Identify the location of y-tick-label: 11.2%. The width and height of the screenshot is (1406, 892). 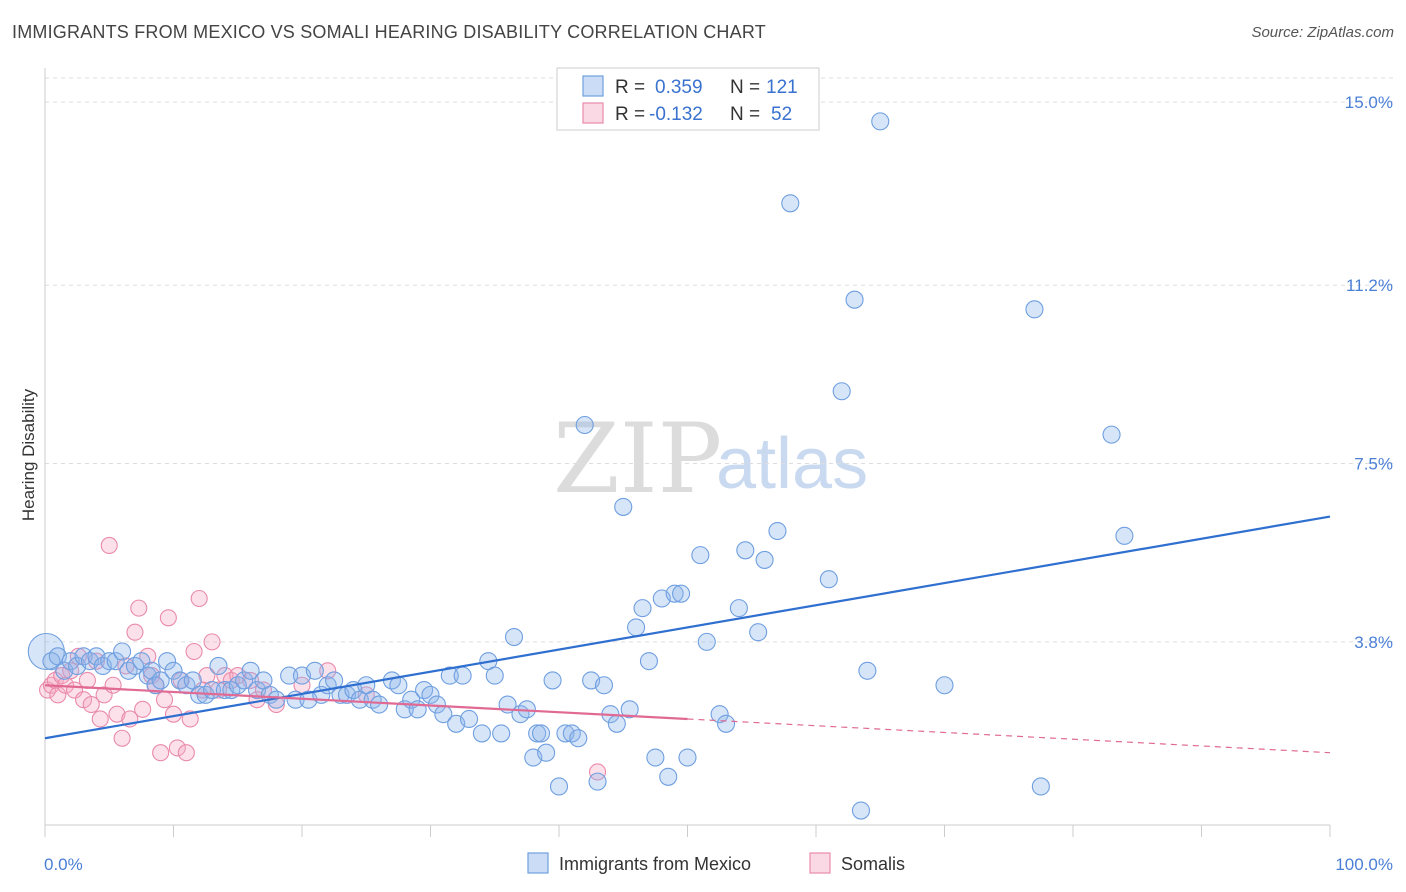
(1369, 285).